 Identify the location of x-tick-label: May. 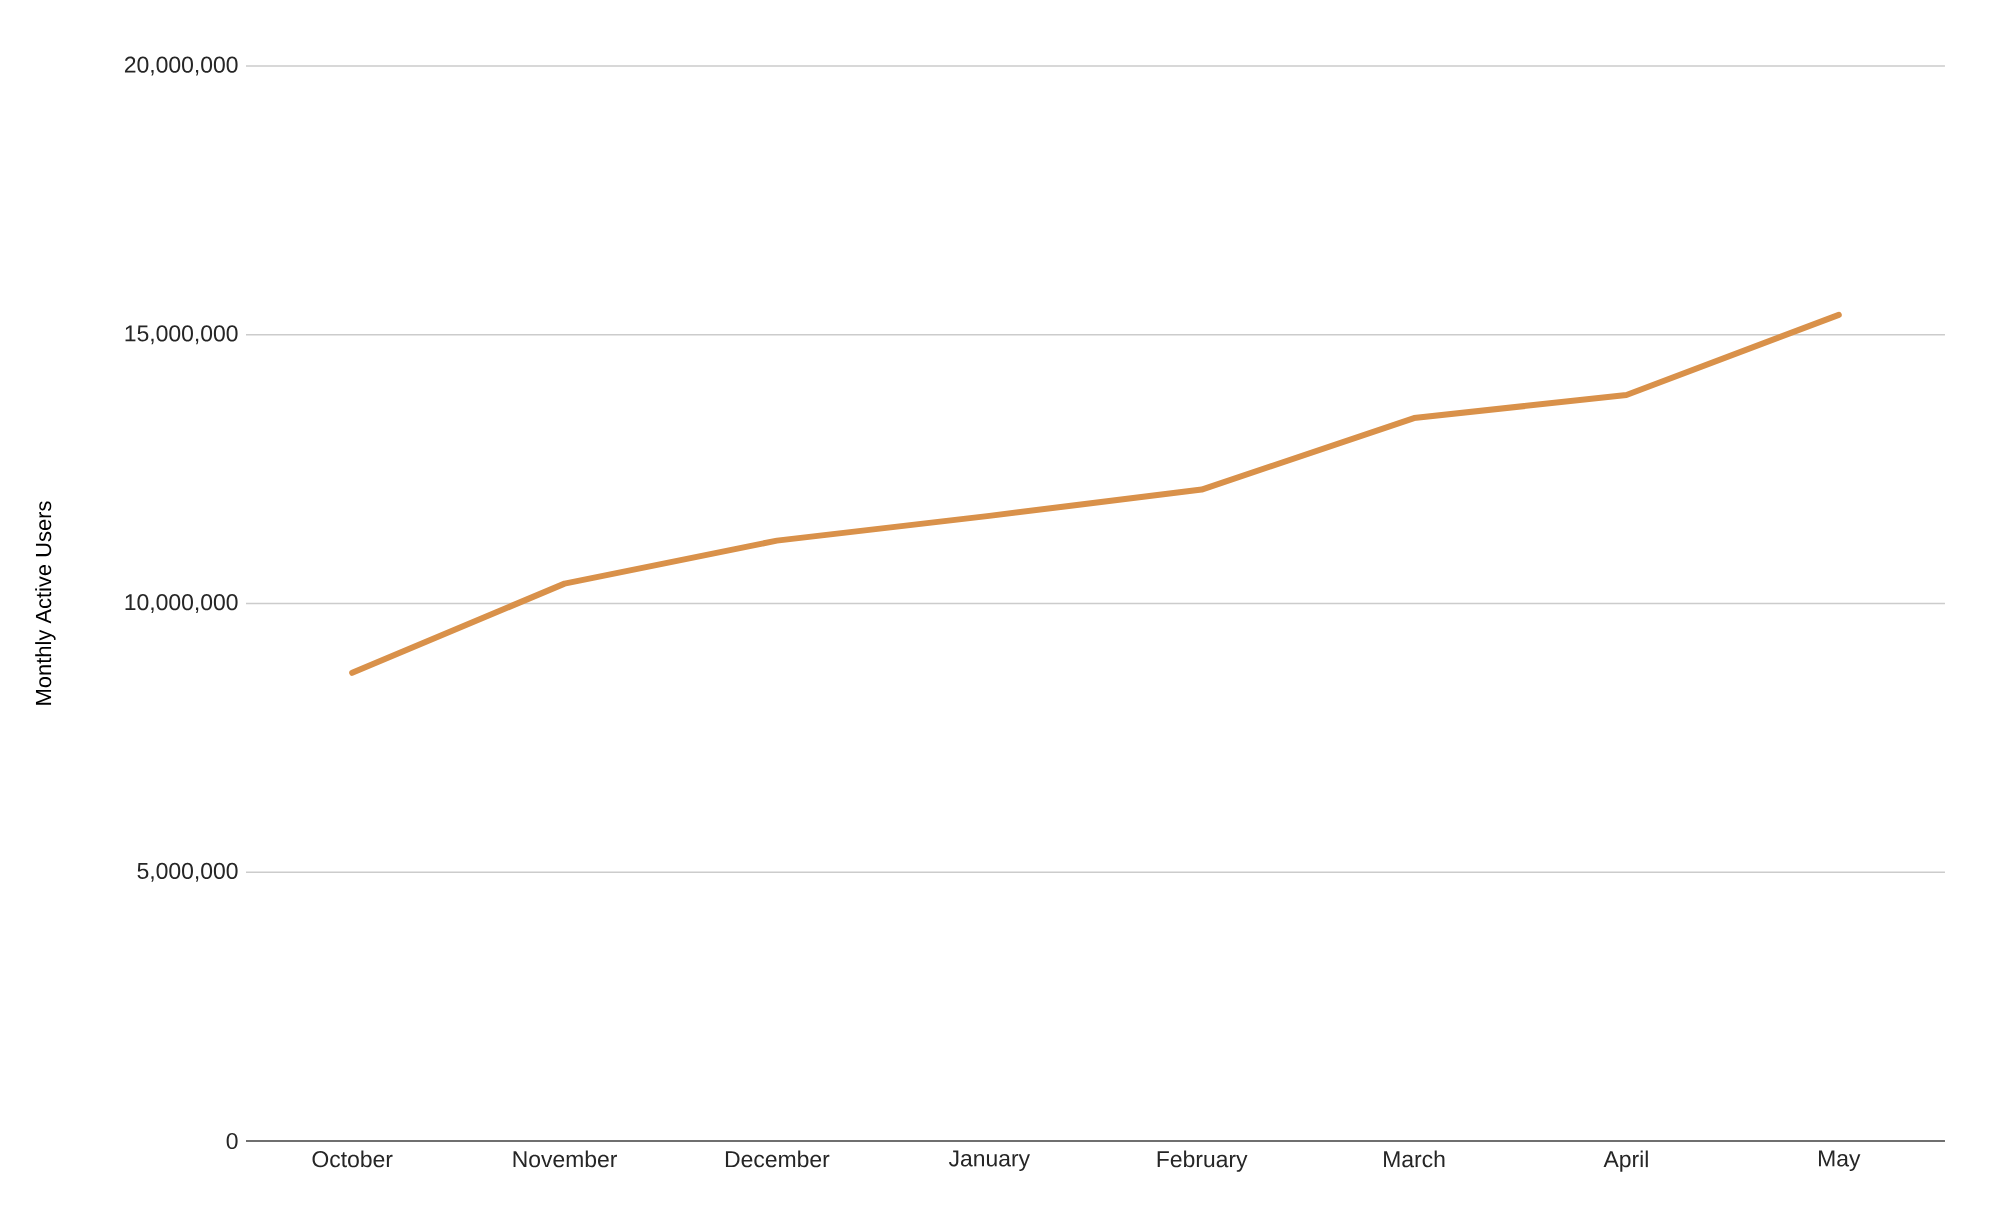
(1840, 1161).